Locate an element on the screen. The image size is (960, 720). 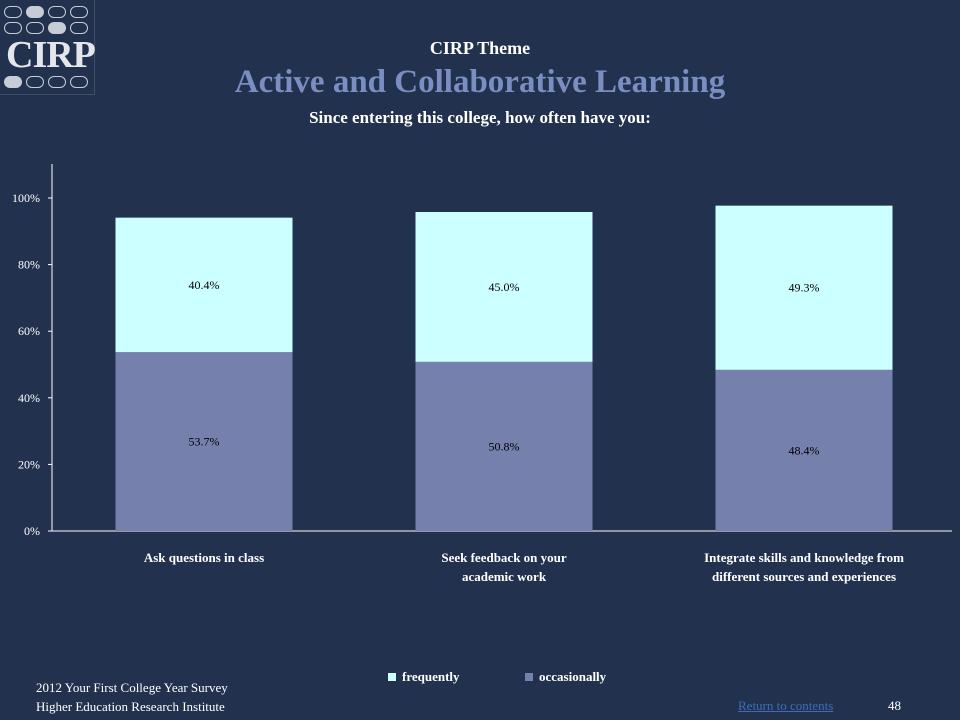
y-tick-label: 80% is located at coordinates (29, 265).